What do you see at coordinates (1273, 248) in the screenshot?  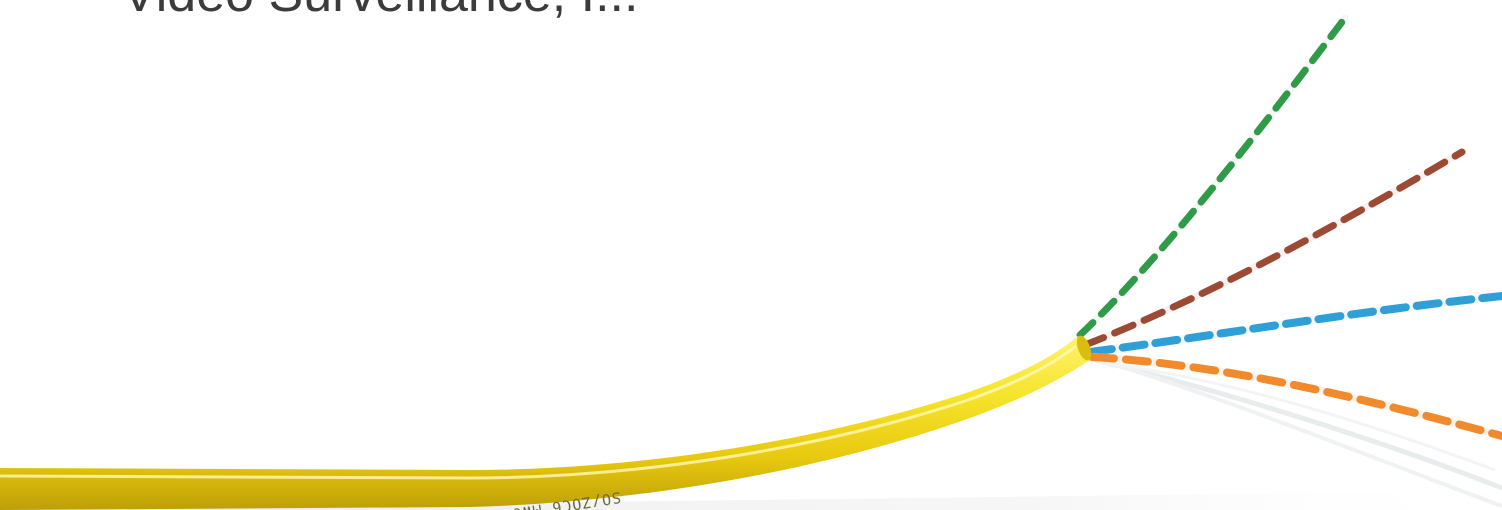 I see `brown-wire-pair` at bounding box center [1273, 248].